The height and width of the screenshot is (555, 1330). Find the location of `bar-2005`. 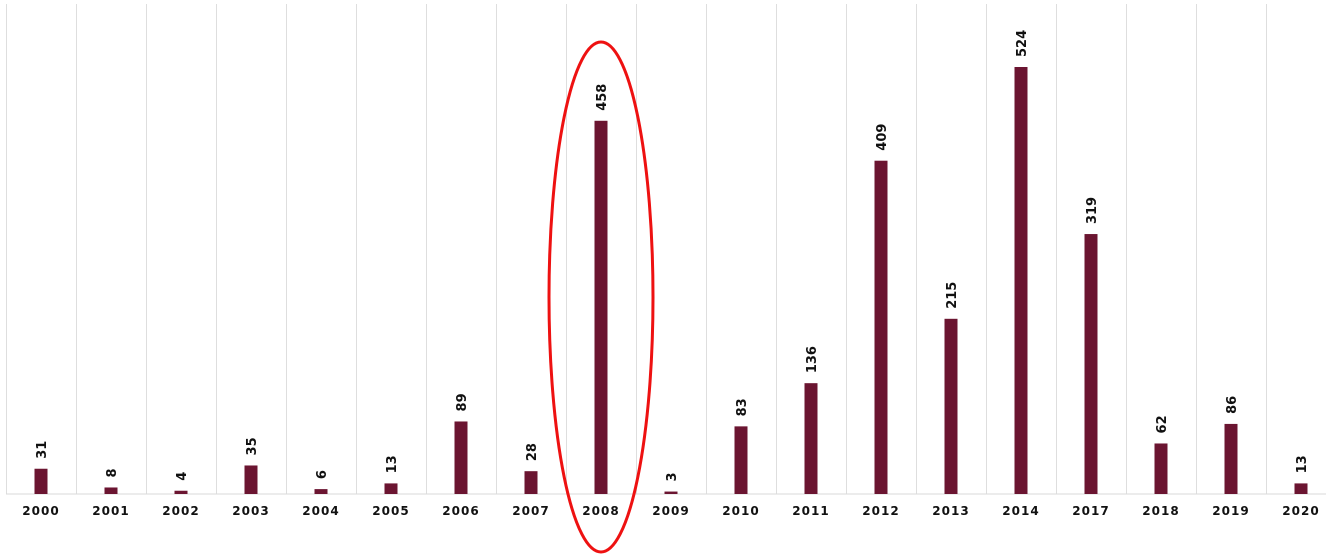

bar-2005 is located at coordinates (391, 488).